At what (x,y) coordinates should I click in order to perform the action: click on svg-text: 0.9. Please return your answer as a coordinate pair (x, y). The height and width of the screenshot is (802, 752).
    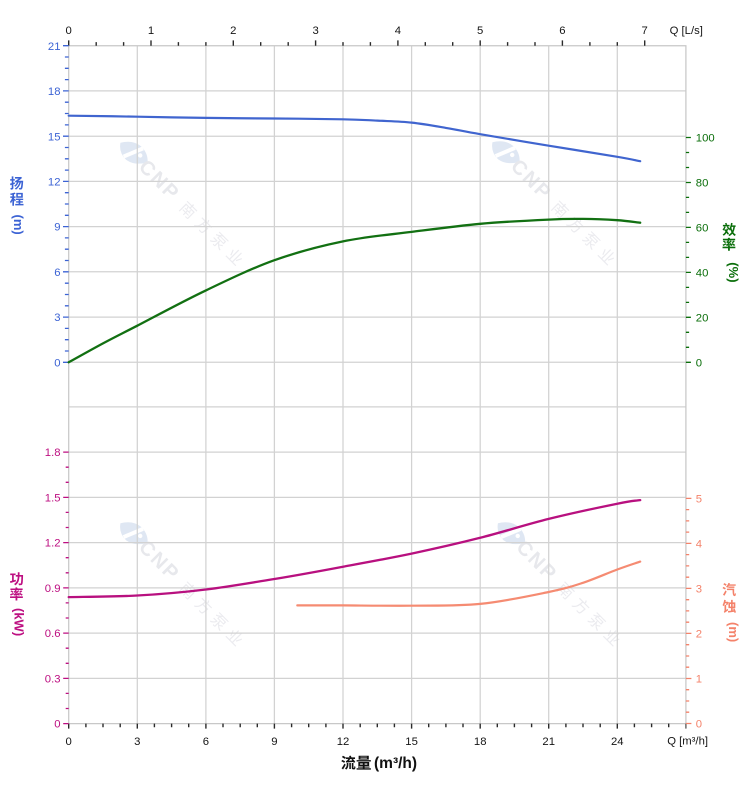
    Looking at the image, I should click on (53, 589).